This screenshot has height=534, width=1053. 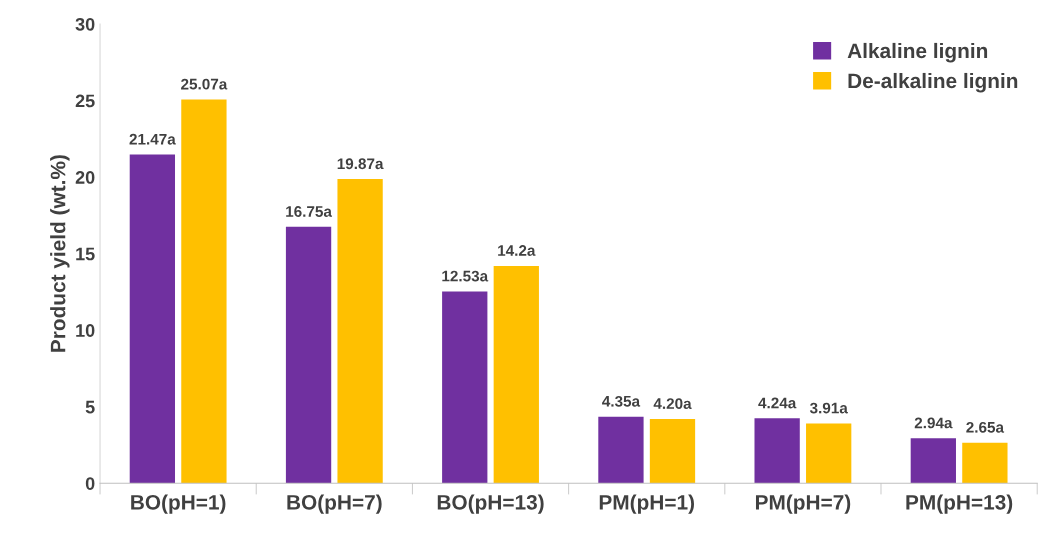 What do you see at coordinates (204, 84) in the screenshot?
I see `data-label: 25.07a` at bounding box center [204, 84].